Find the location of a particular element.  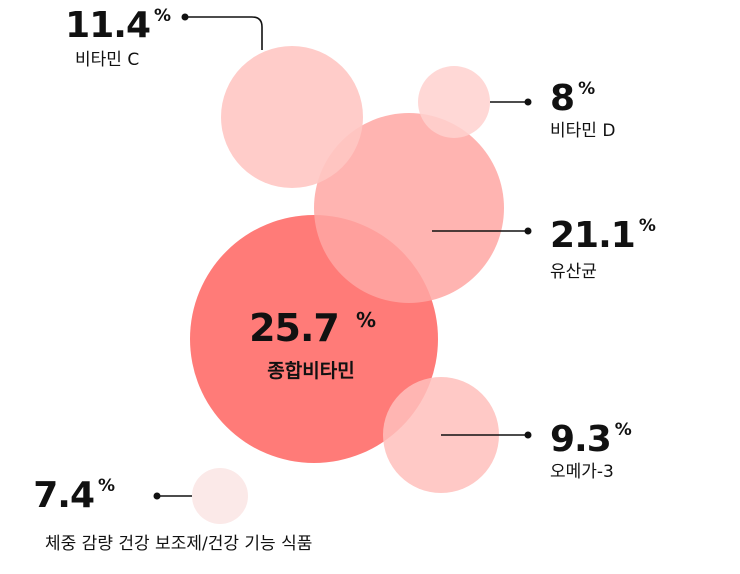

value-label-체중-감량-건강-보조제-건강-기능-식품: 7.4 is located at coordinates (63, 495).